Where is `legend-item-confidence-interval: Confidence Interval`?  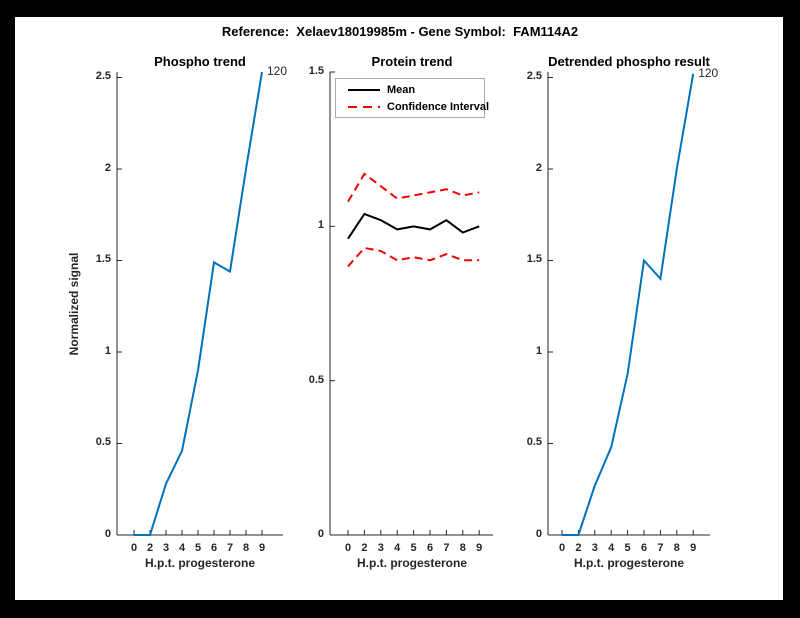 legend-item-confidence-interval: Confidence Interval is located at coordinates (418, 107).